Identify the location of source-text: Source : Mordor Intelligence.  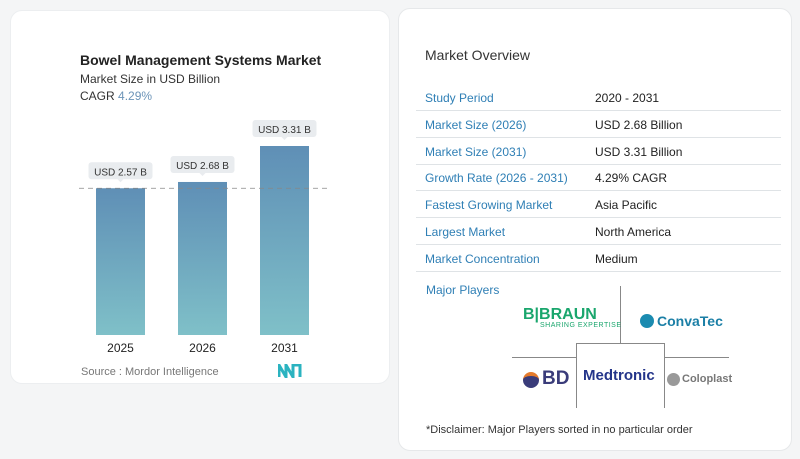
(150, 372).